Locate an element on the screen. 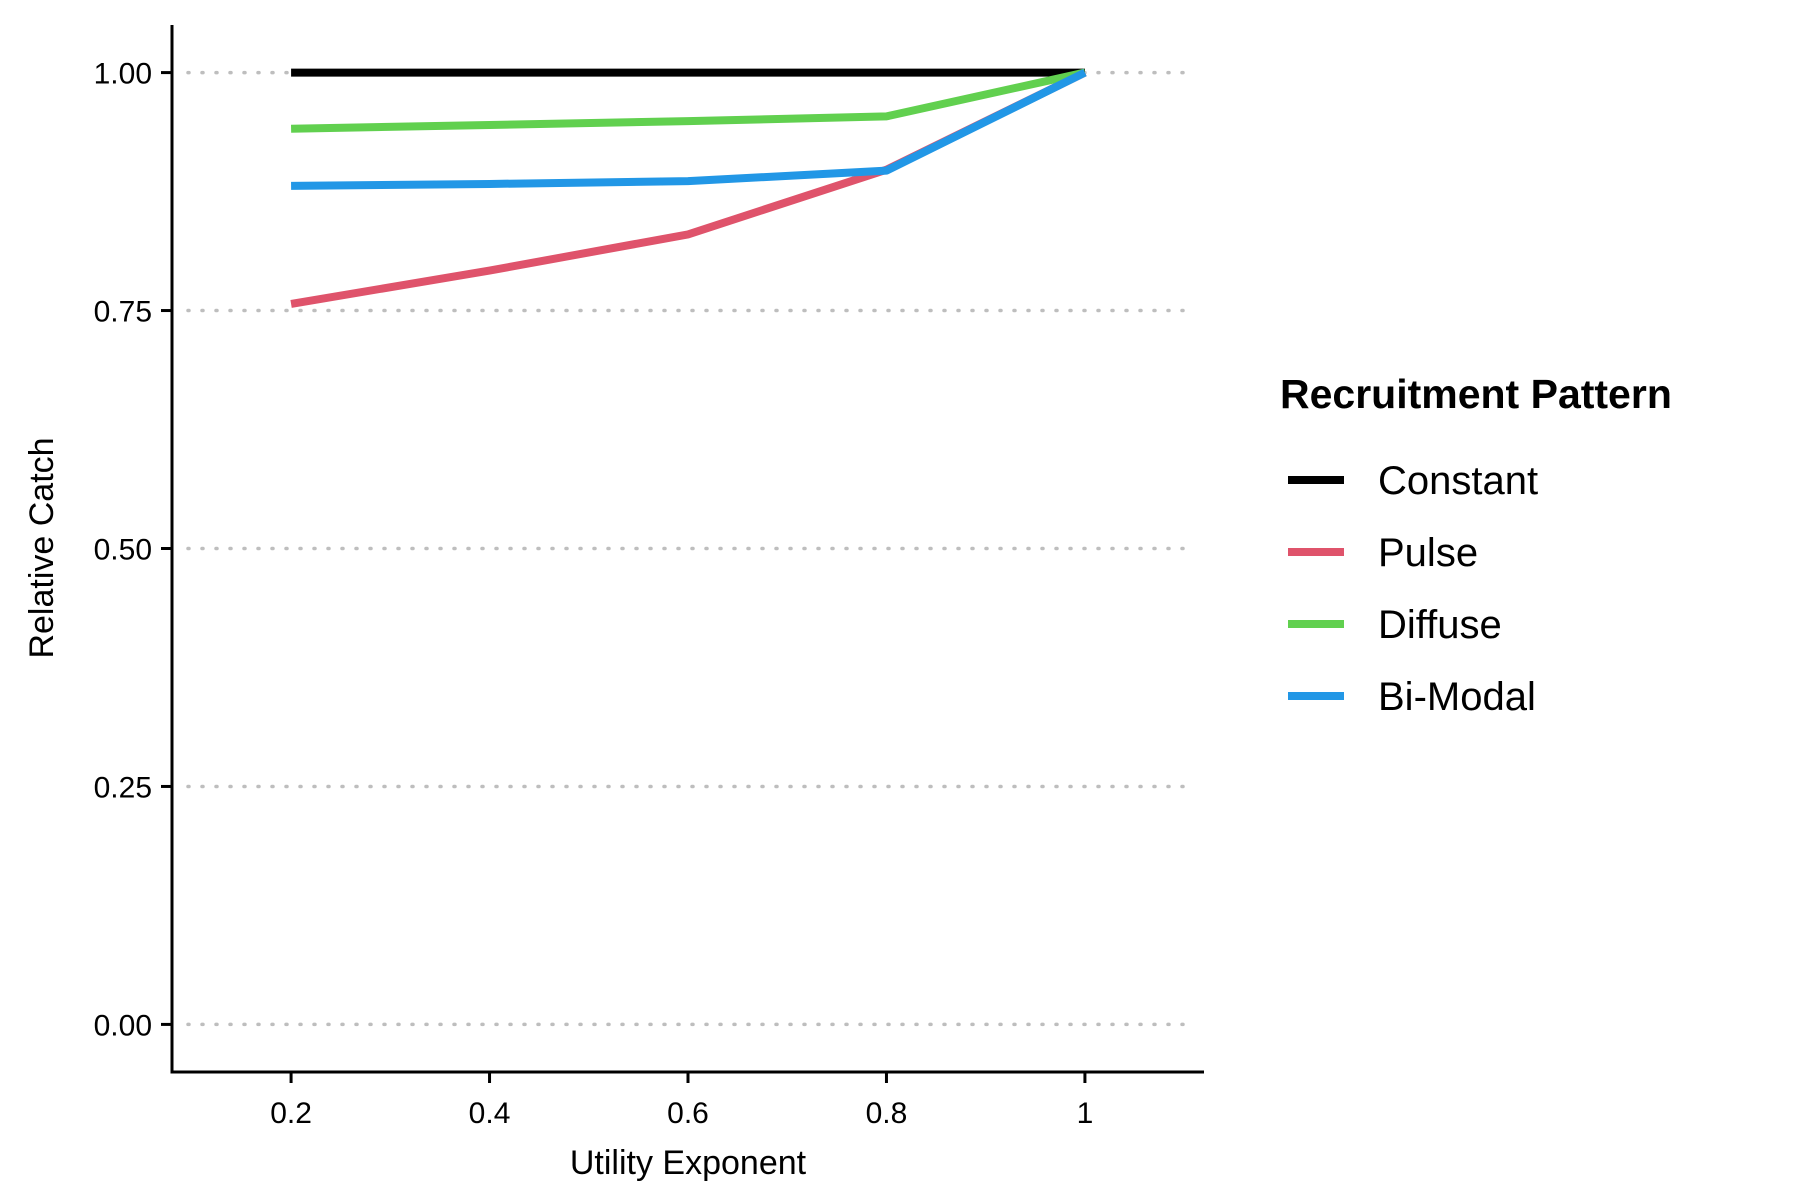 This screenshot has height=1200, width=1800. x-tick-label: 0.8 is located at coordinates (887, 1113).